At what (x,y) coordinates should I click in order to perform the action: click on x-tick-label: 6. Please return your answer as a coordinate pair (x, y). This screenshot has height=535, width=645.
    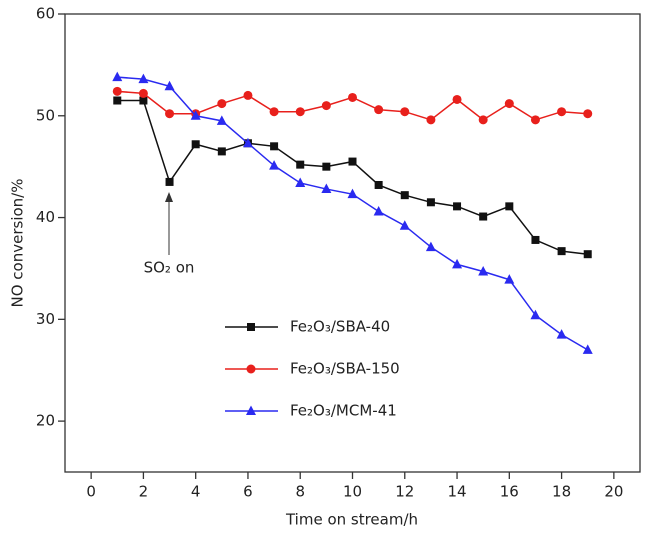
    Looking at the image, I should click on (248, 492).